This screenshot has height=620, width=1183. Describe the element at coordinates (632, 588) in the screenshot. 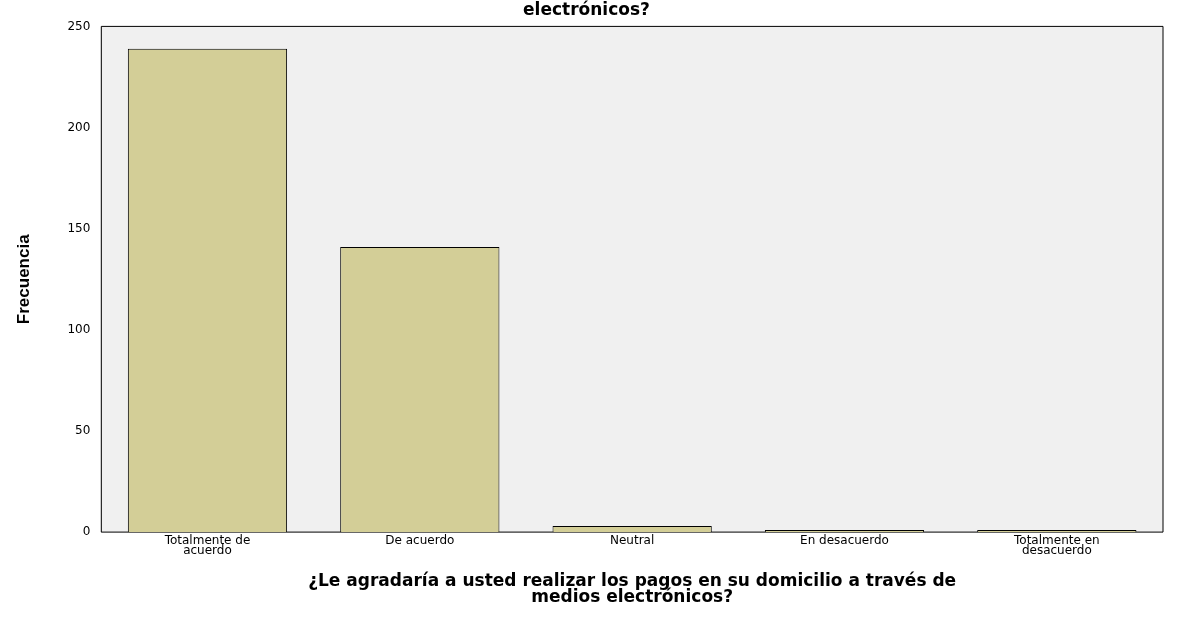

I see `x-axis-title: ¿Le agradaría a usted realizar los pagos en su domicilio a través de medios electrónicos?` at that location.